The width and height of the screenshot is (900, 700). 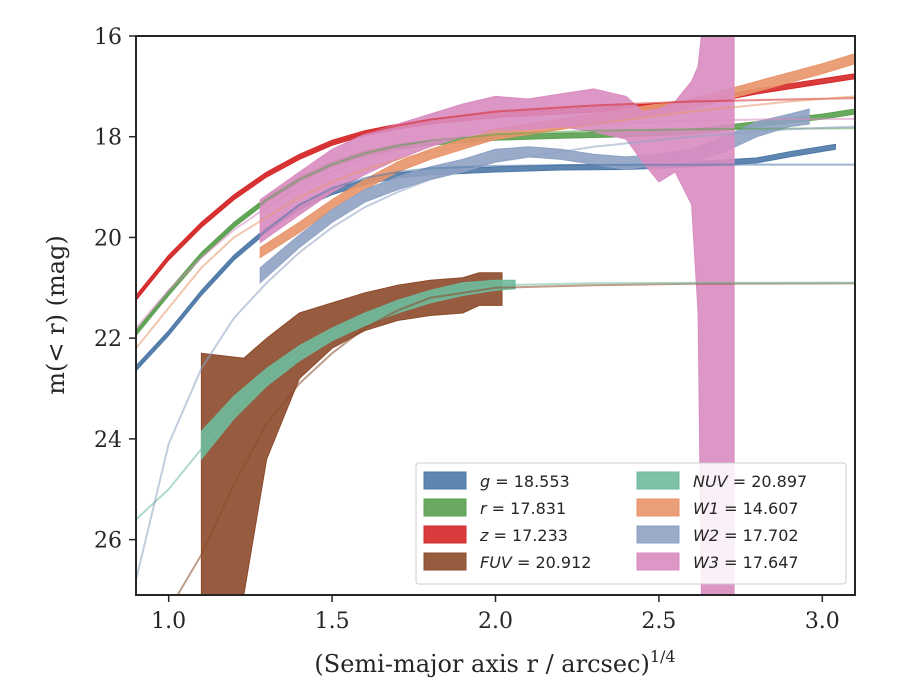 What do you see at coordinates (332, 621) in the screenshot?
I see `x-tick-label: 1.5` at bounding box center [332, 621].